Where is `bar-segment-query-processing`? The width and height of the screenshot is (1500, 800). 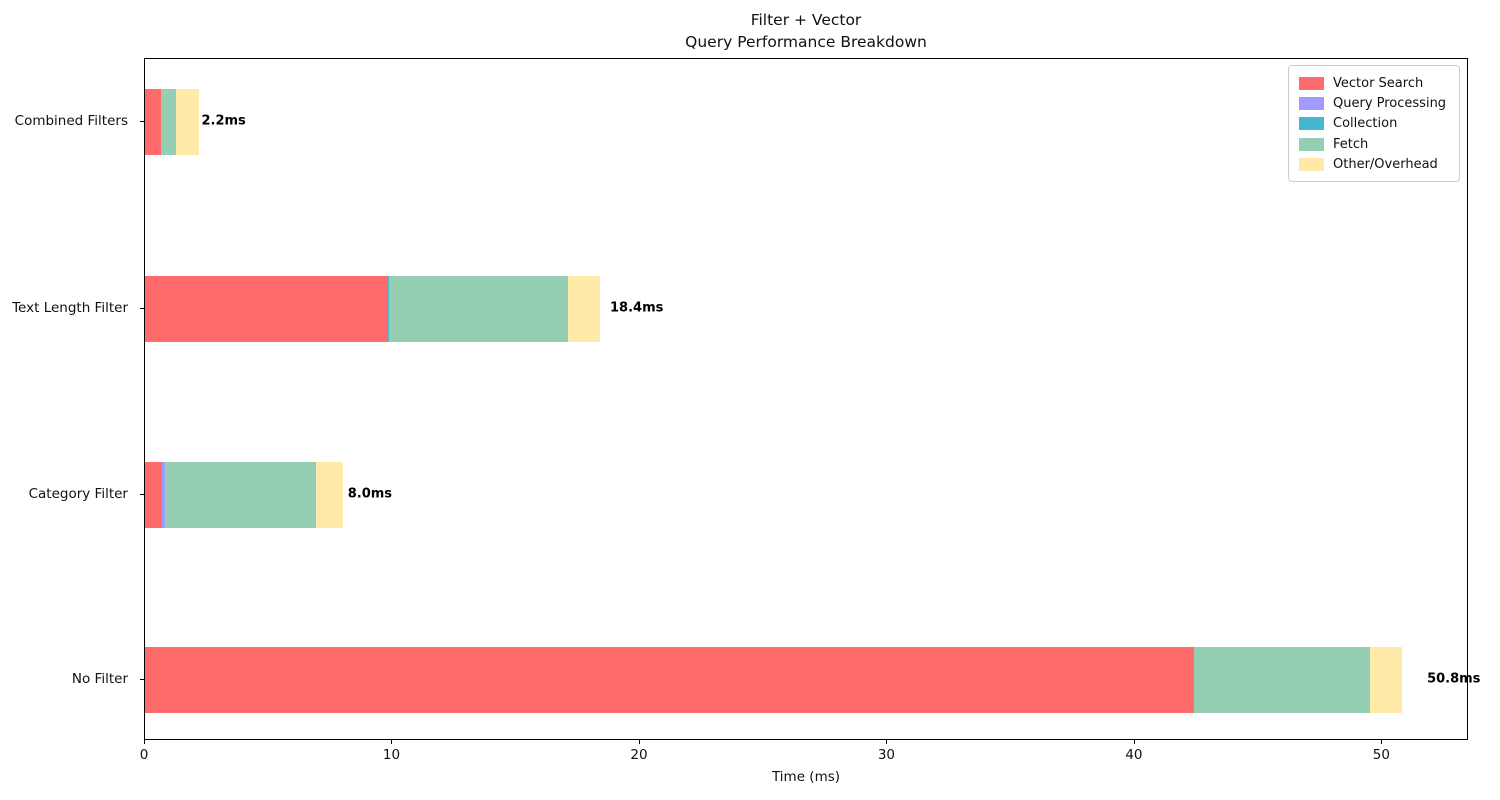
bar-segment-query-processing is located at coordinates (163, 495).